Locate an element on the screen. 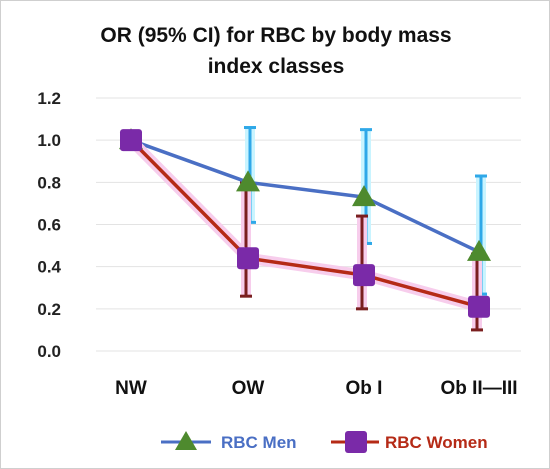  legend-item-men: RBC Men is located at coordinates (229, 441).